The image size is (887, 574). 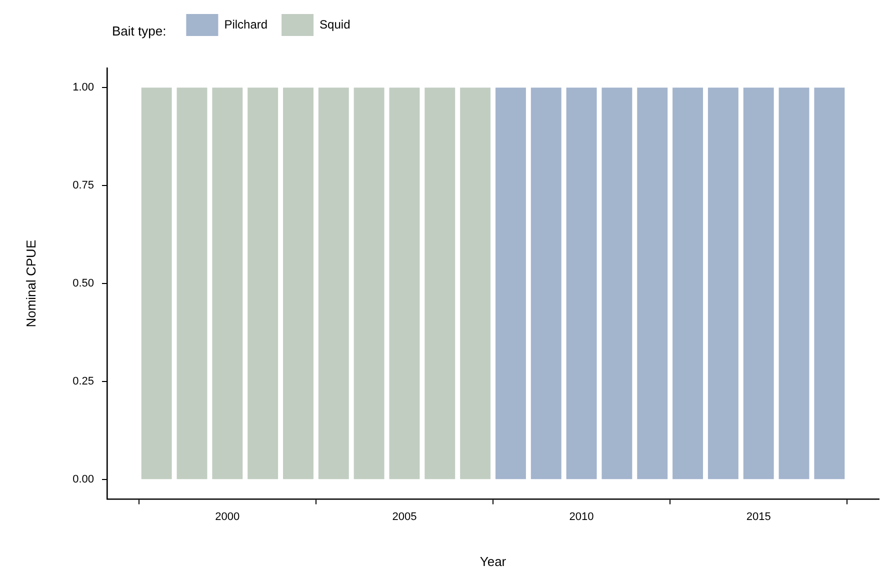 What do you see at coordinates (404, 516) in the screenshot?
I see `x-tick-label: 2005` at bounding box center [404, 516].